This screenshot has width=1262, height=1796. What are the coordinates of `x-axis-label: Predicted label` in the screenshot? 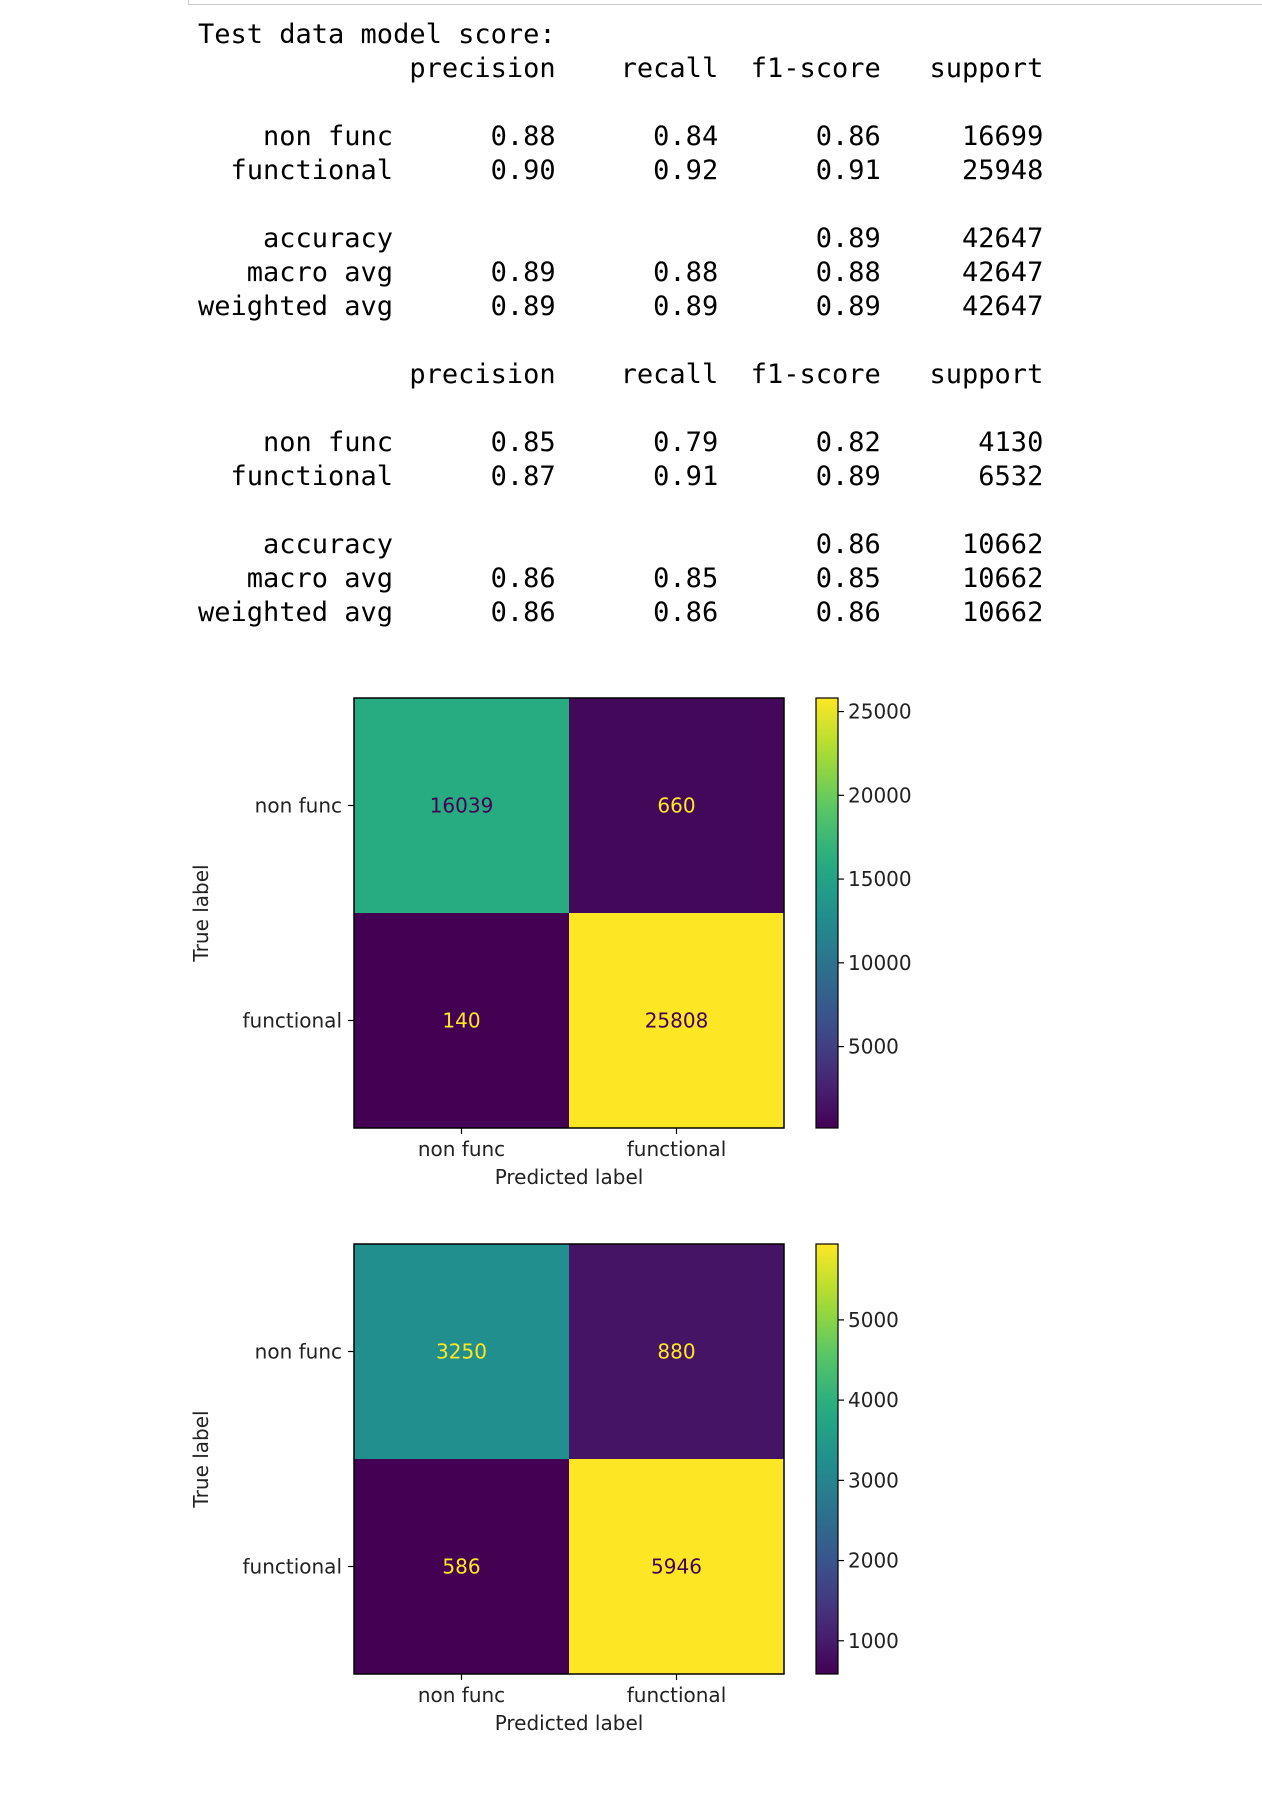 It's located at (569, 1723).